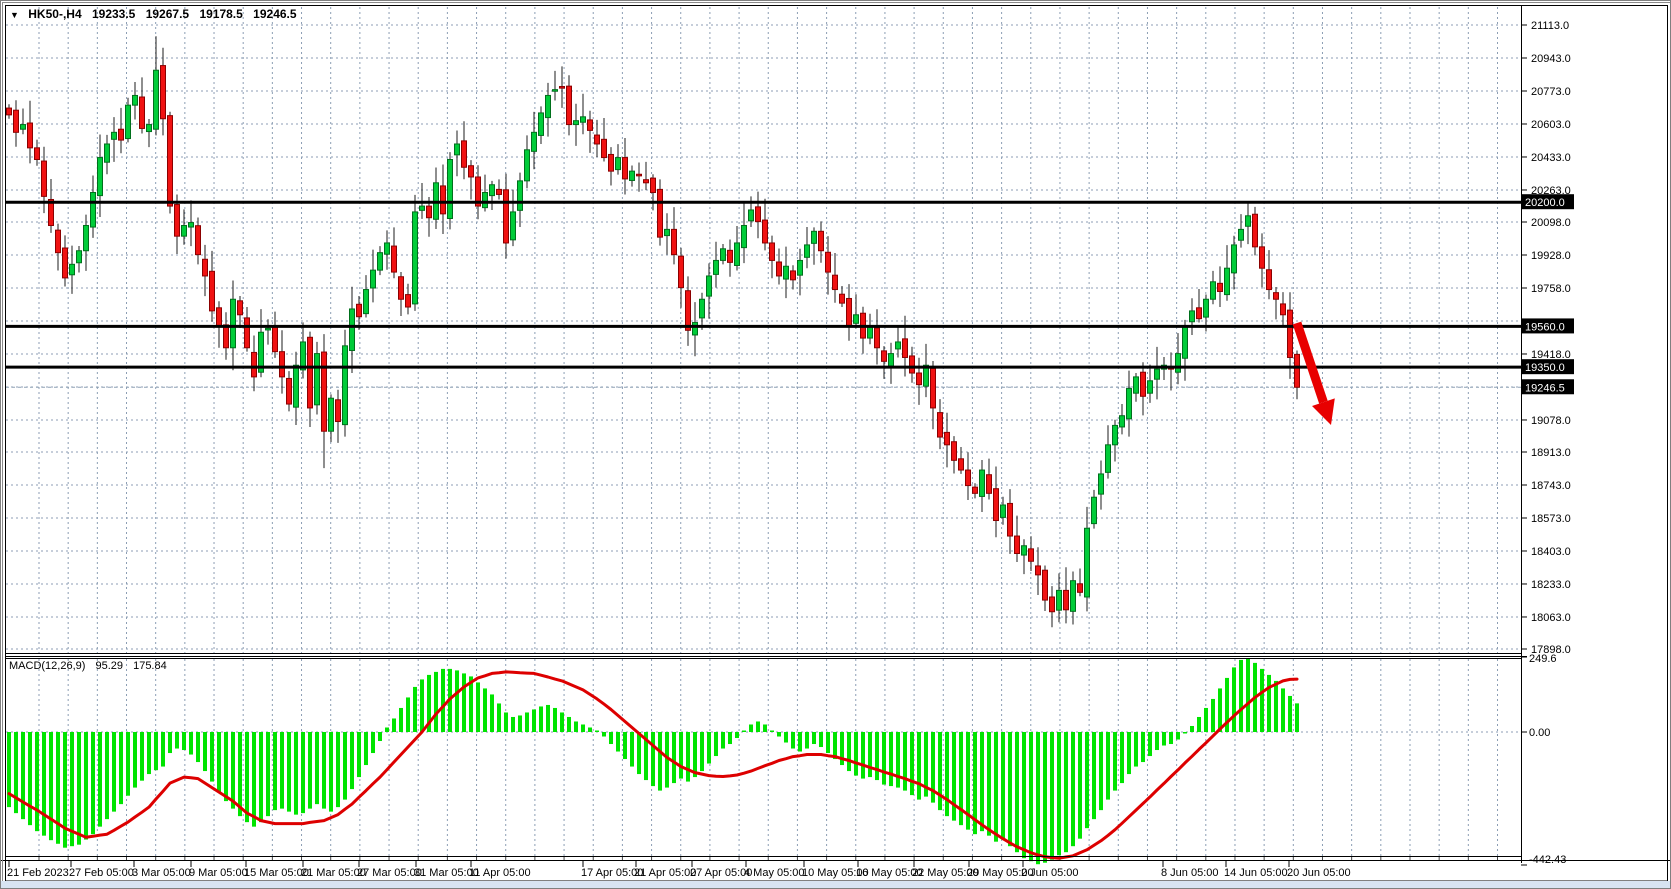 The height and width of the screenshot is (889, 1671). What do you see at coordinates (167, 14) in the screenshot?
I see `quote-high: 19267.5` at bounding box center [167, 14].